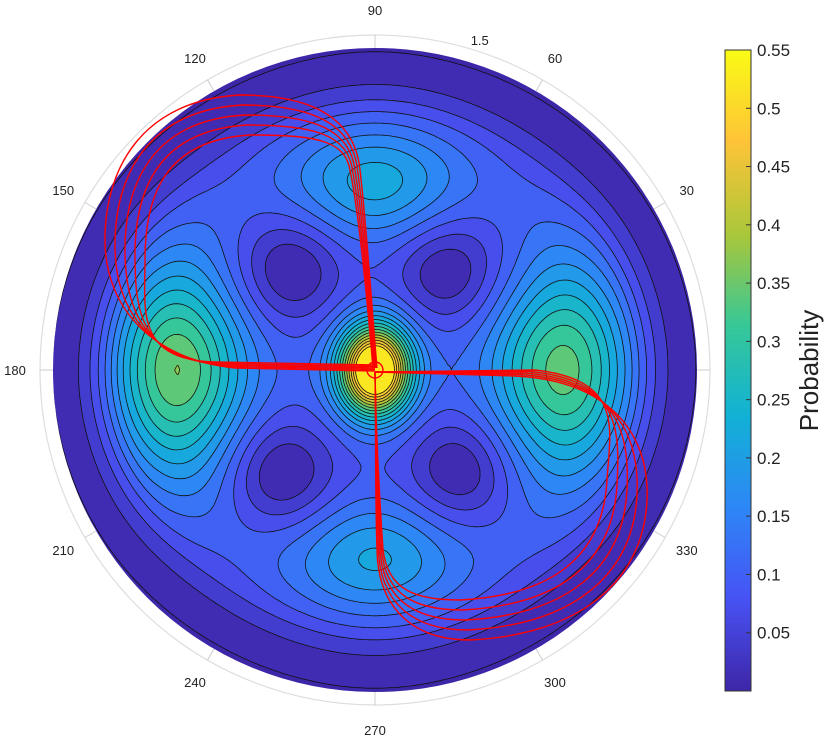 This screenshot has height=744, width=830. Describe the element at coordinates (375, 730) in the screenshot. I see `angular-tick-label: 270` at that location.